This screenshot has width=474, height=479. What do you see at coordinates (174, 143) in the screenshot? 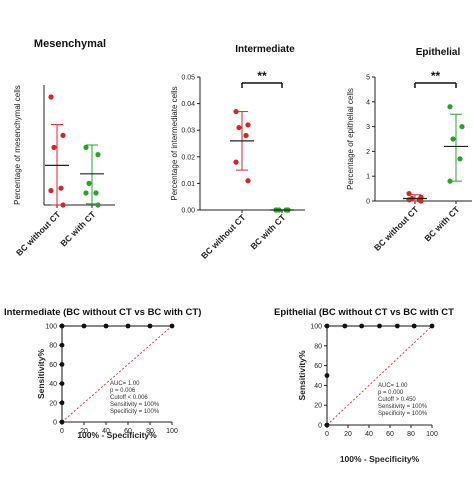
I see `y-axis-label: Percentage of intermediate cells` at bounding box center [174, 143].